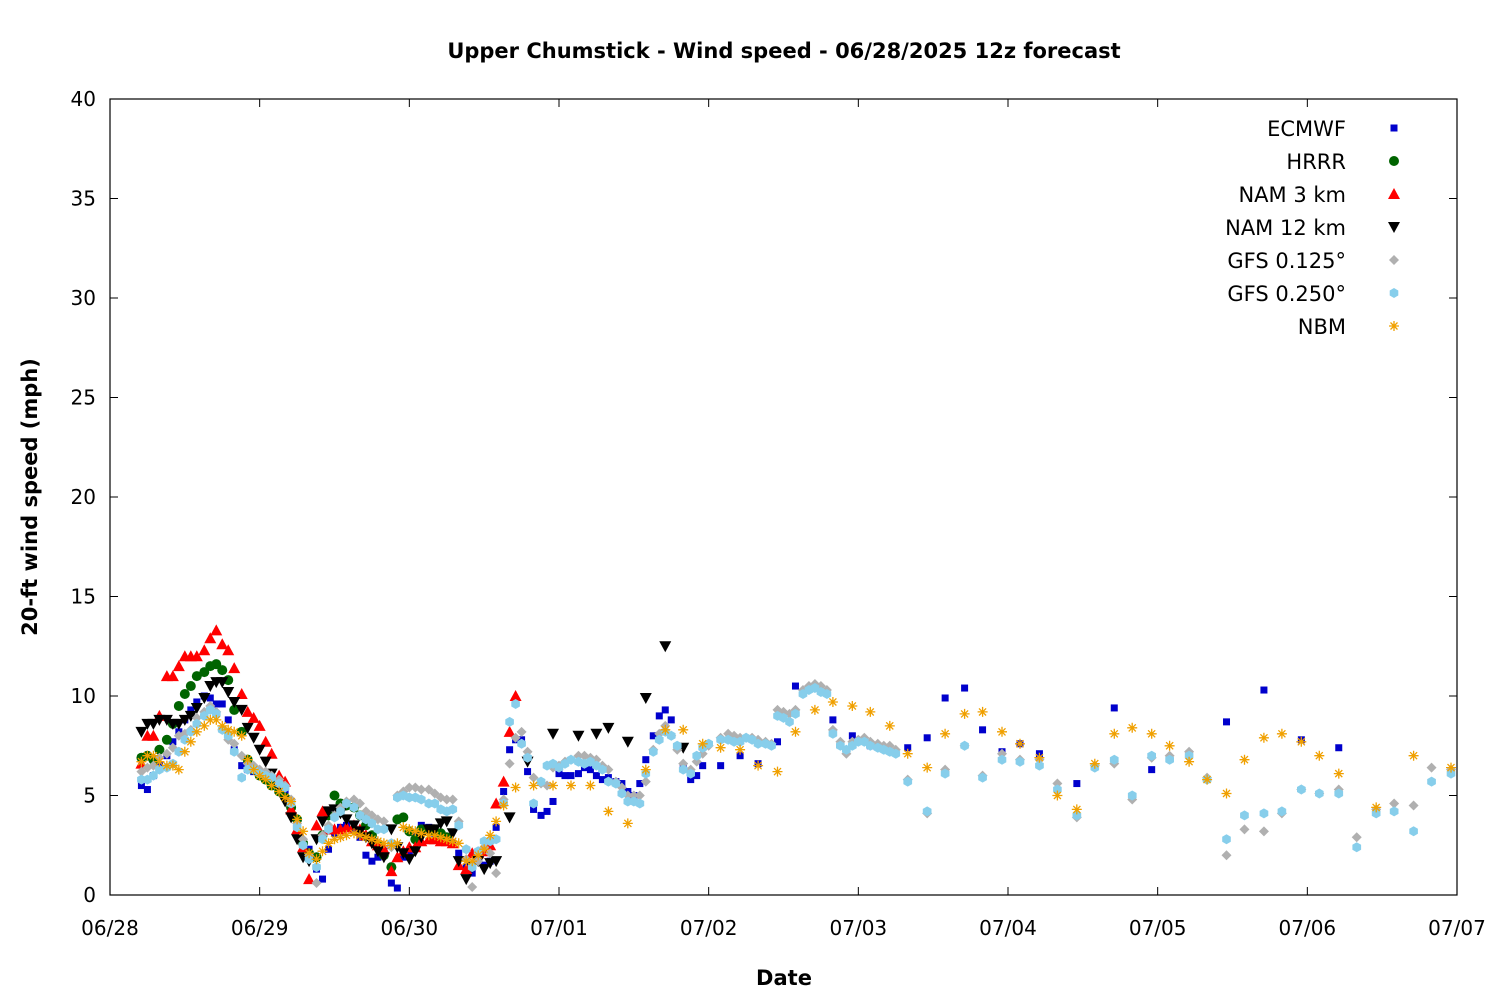  I want to click on legend-marker, so click(1394, 326).